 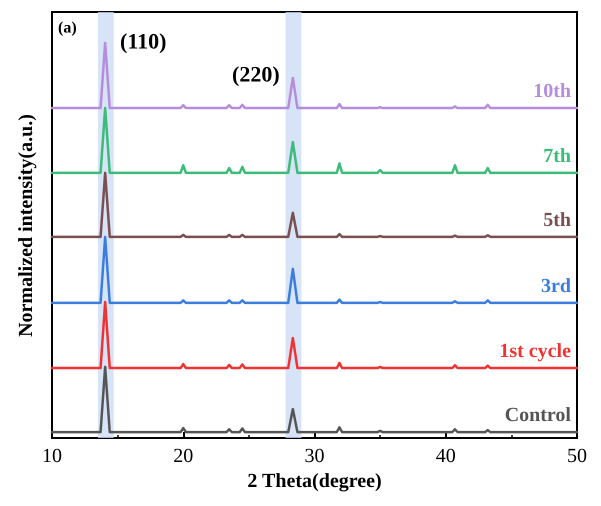 What do you see at coordinates (535, 351) in the screenshot?
I see `series-label: 1st cycle` at bounding box center [535, 351].